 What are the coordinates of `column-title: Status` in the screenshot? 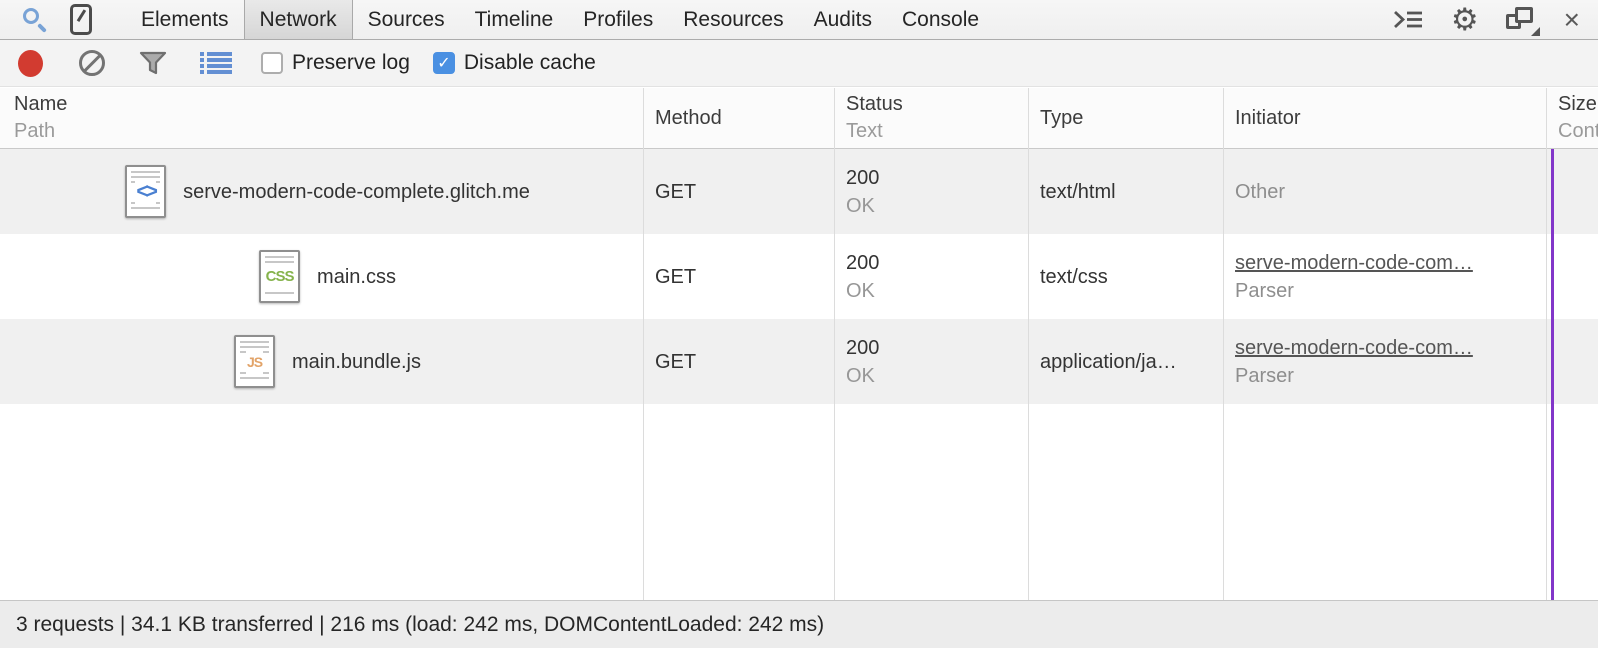 It's located at (874, 104).